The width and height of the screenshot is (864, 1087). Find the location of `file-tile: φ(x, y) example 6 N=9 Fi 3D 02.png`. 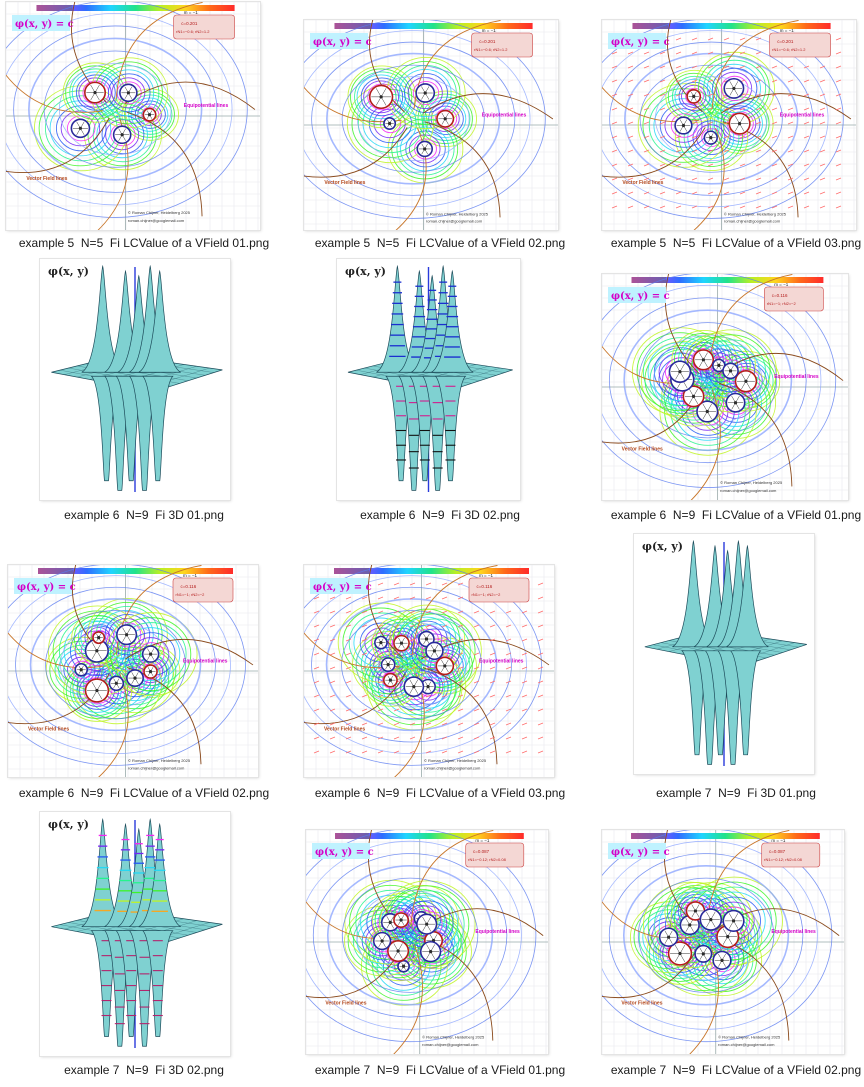

file-tile: φ(x, y) example 6 N=9 Fi 3D 02.png is located at coordinates (440, 396).